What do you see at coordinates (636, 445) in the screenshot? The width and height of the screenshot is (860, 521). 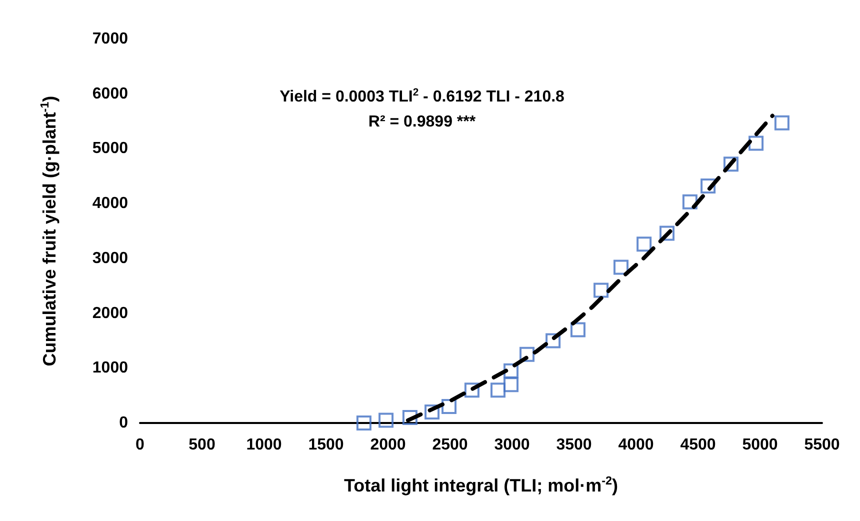 I see `x-tick-label: 4000` at bounding box center [636, 445].